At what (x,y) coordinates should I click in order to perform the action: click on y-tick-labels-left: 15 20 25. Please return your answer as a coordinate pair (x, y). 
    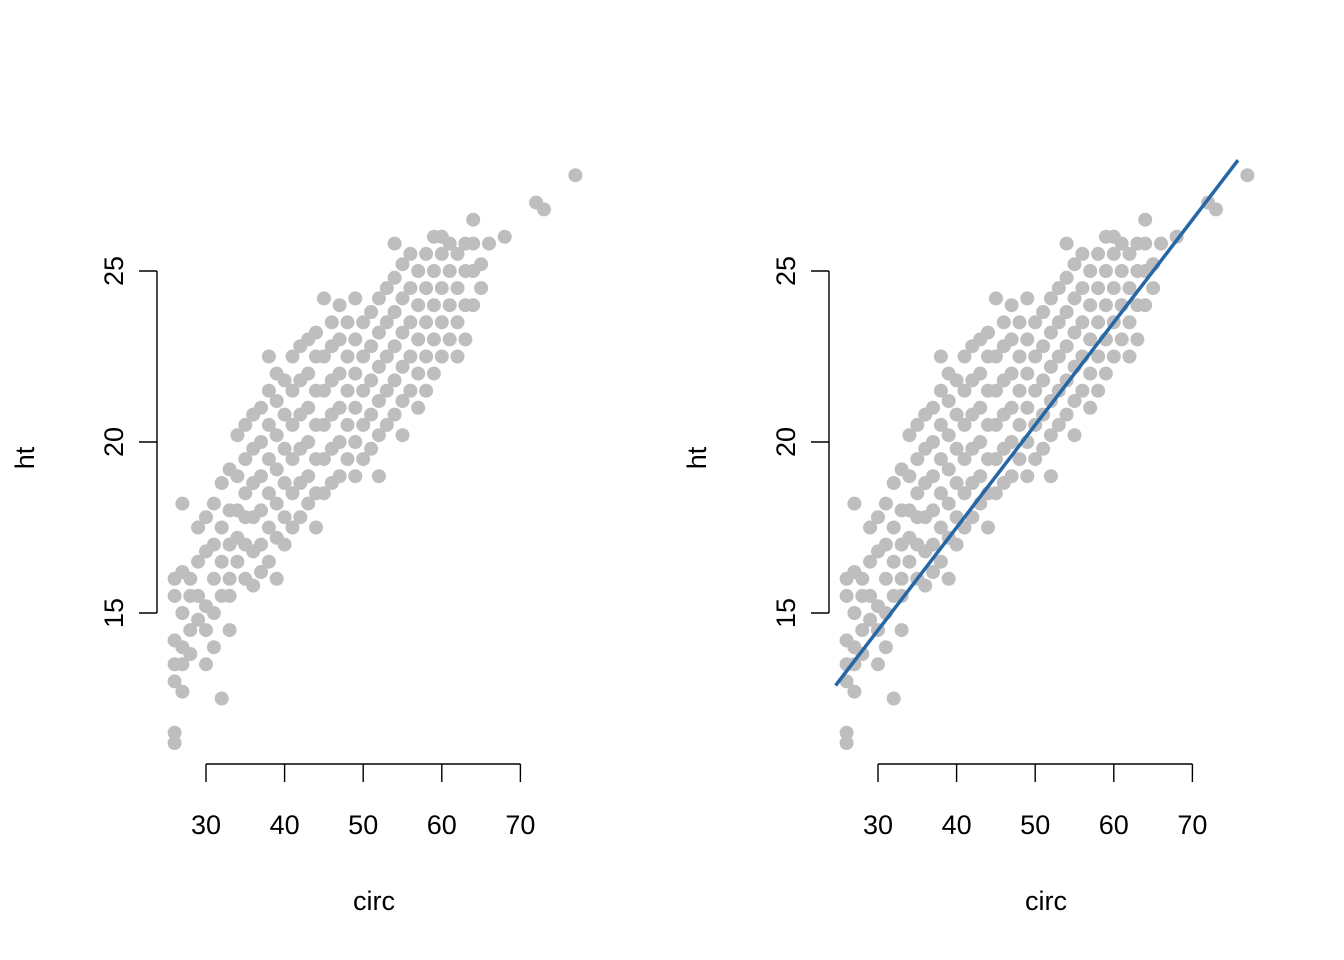
    Looking at the image, I should click on (114, 442).